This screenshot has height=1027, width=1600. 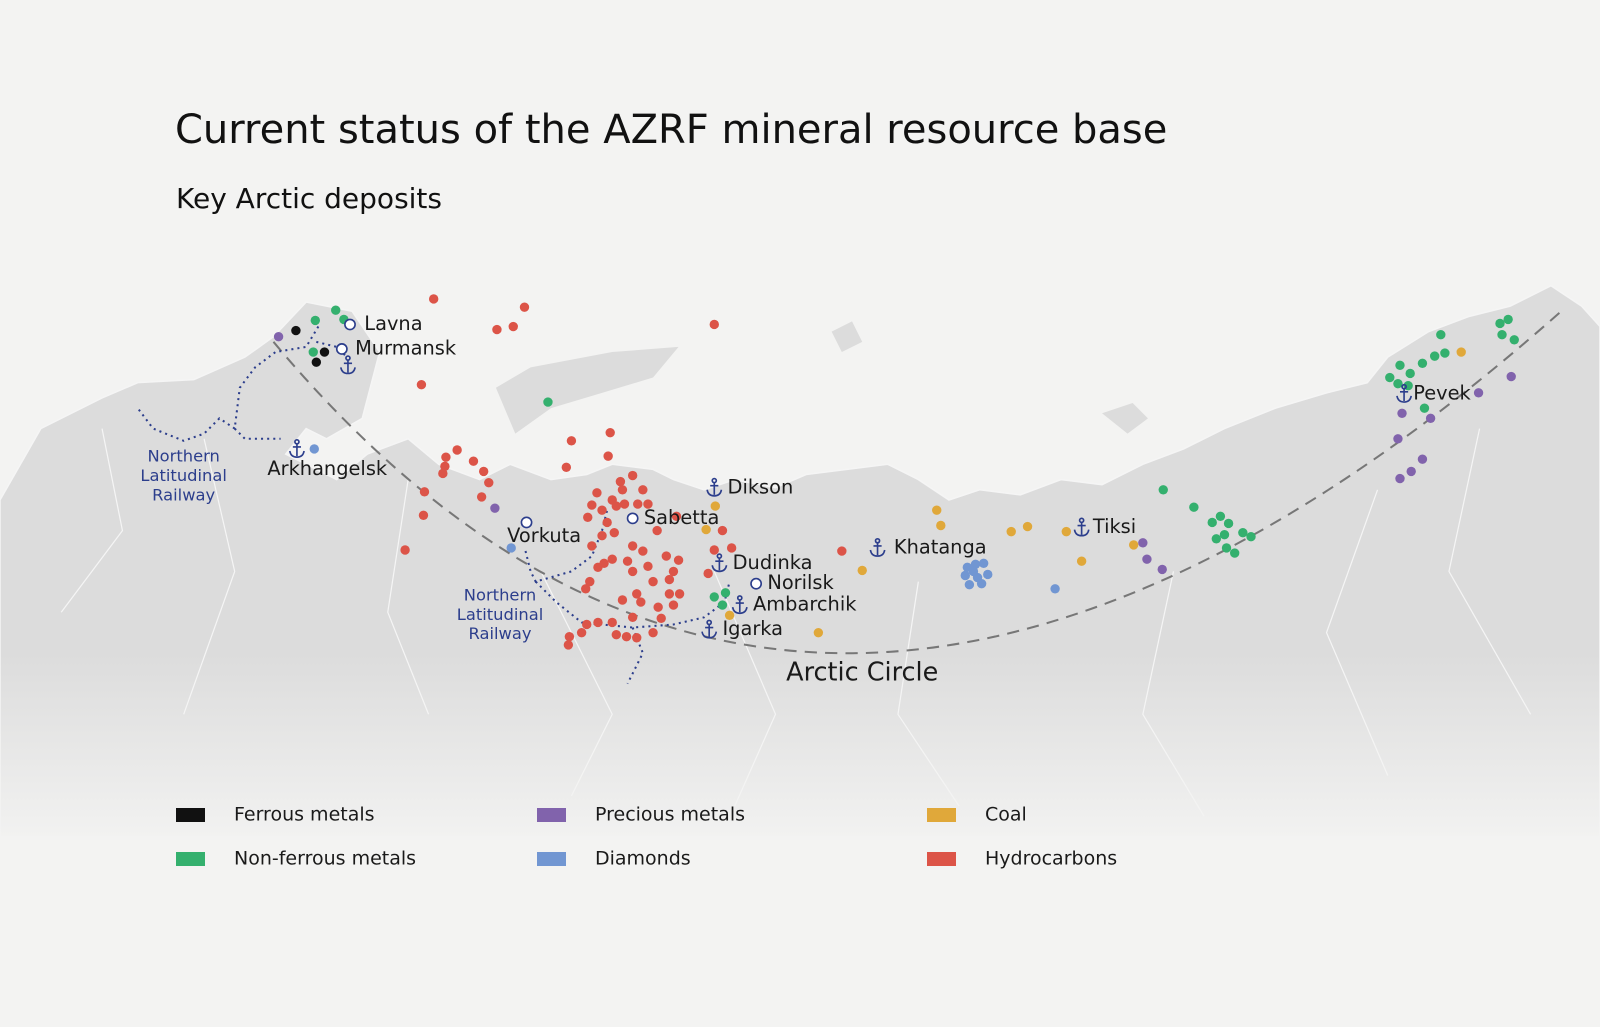 I want to click on place-label: Sabetta, so click(x=681, y=517).